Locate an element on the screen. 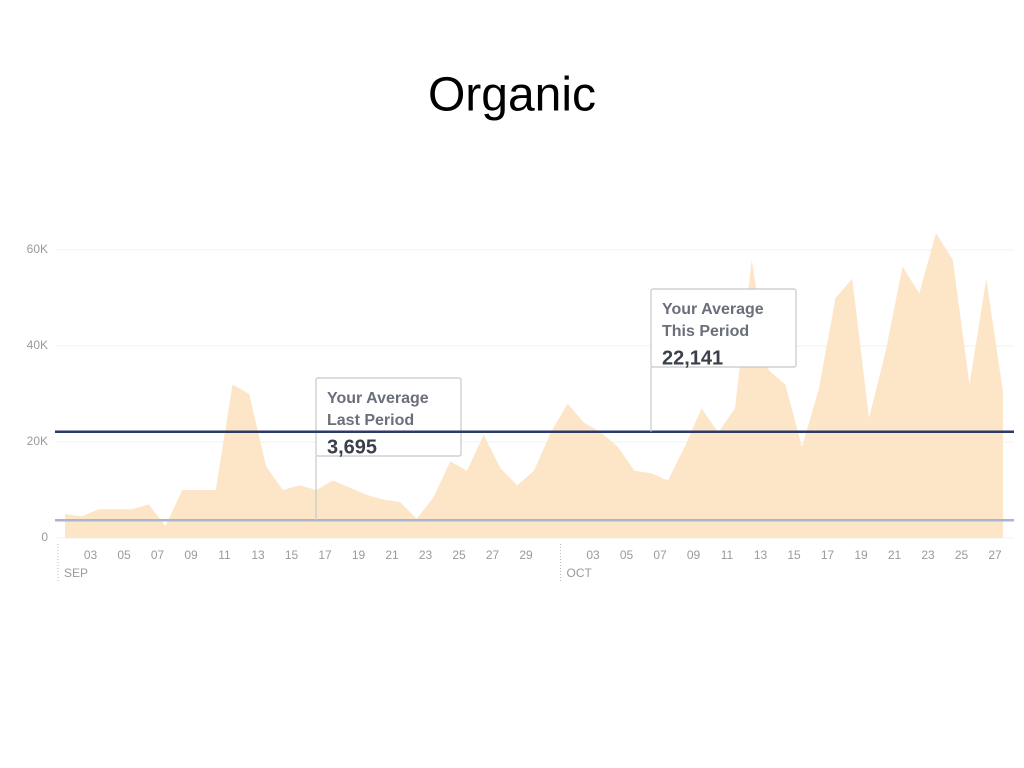  x-tick-label: 29 is located at coordinates (526, 555).